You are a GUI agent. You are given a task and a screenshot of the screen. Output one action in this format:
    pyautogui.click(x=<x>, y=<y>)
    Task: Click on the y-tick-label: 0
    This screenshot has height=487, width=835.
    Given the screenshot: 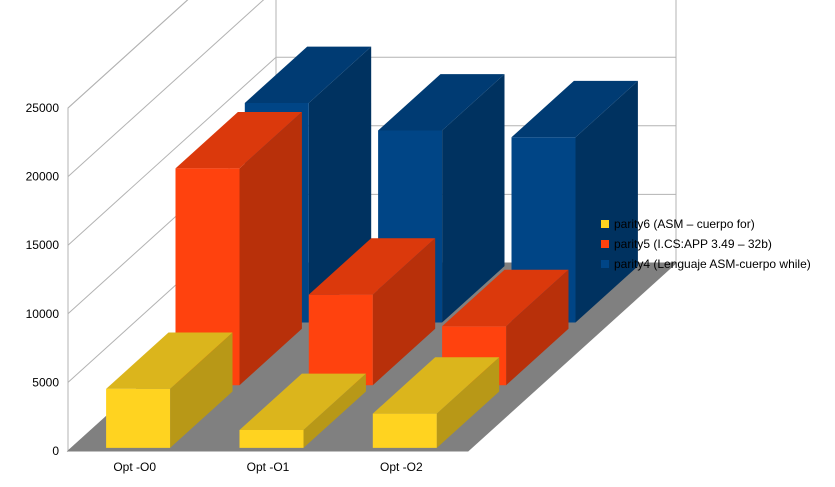 What is the action you would take?
    pyautogui.click(x=55, y=451)
    